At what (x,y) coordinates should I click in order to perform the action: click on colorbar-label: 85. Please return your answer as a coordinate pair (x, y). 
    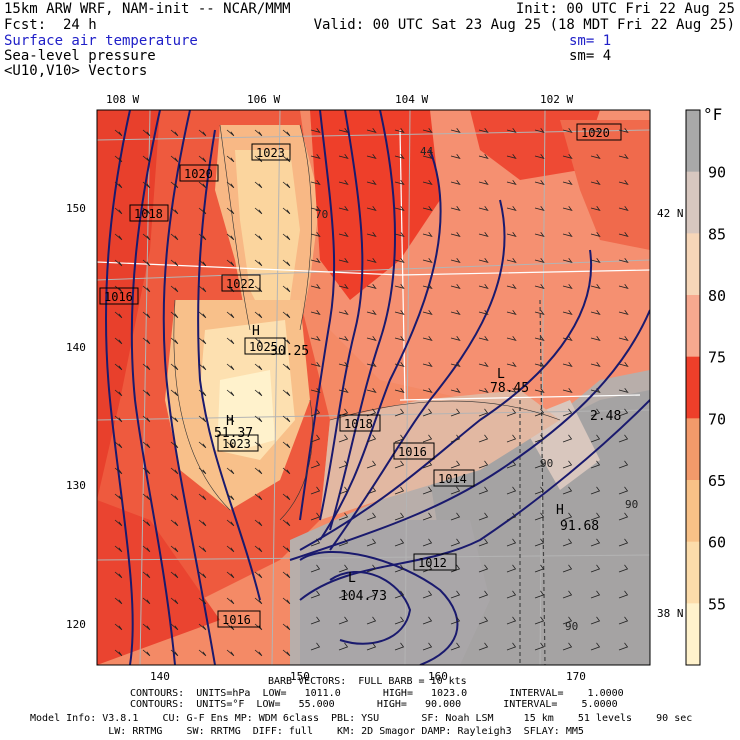
    Looking at the image, I should click on (717, 234).